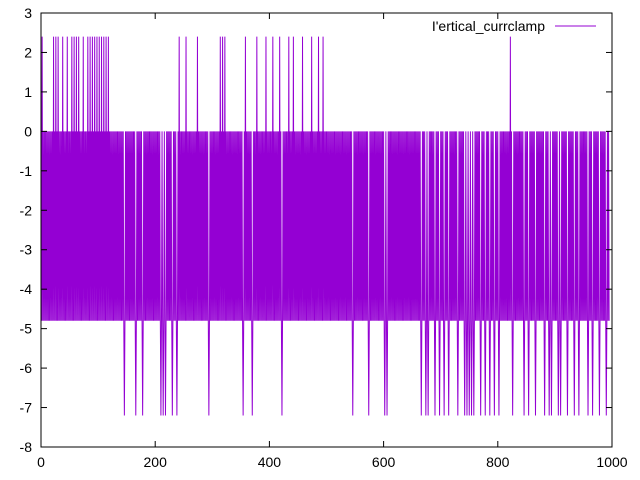 Image resolution: width=640 pixels, height=480 pixels. I want to click on y-tick-label: -7, so click(26, 408).